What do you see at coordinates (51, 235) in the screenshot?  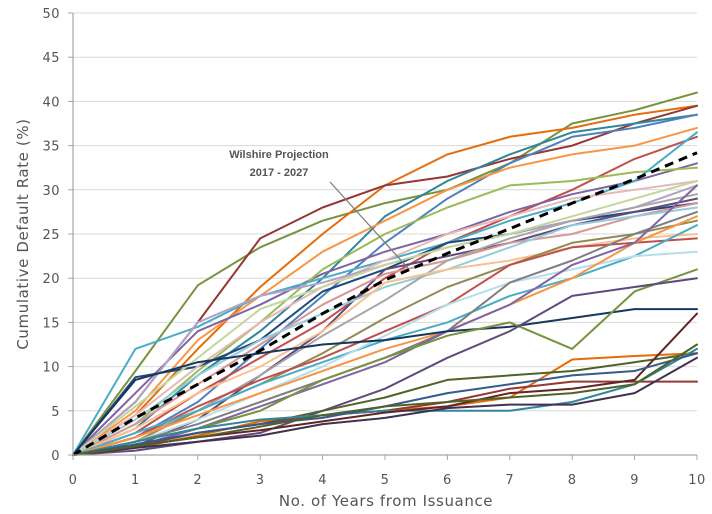 I see `y-tick-label: 25` at bounding box center [51, 235].